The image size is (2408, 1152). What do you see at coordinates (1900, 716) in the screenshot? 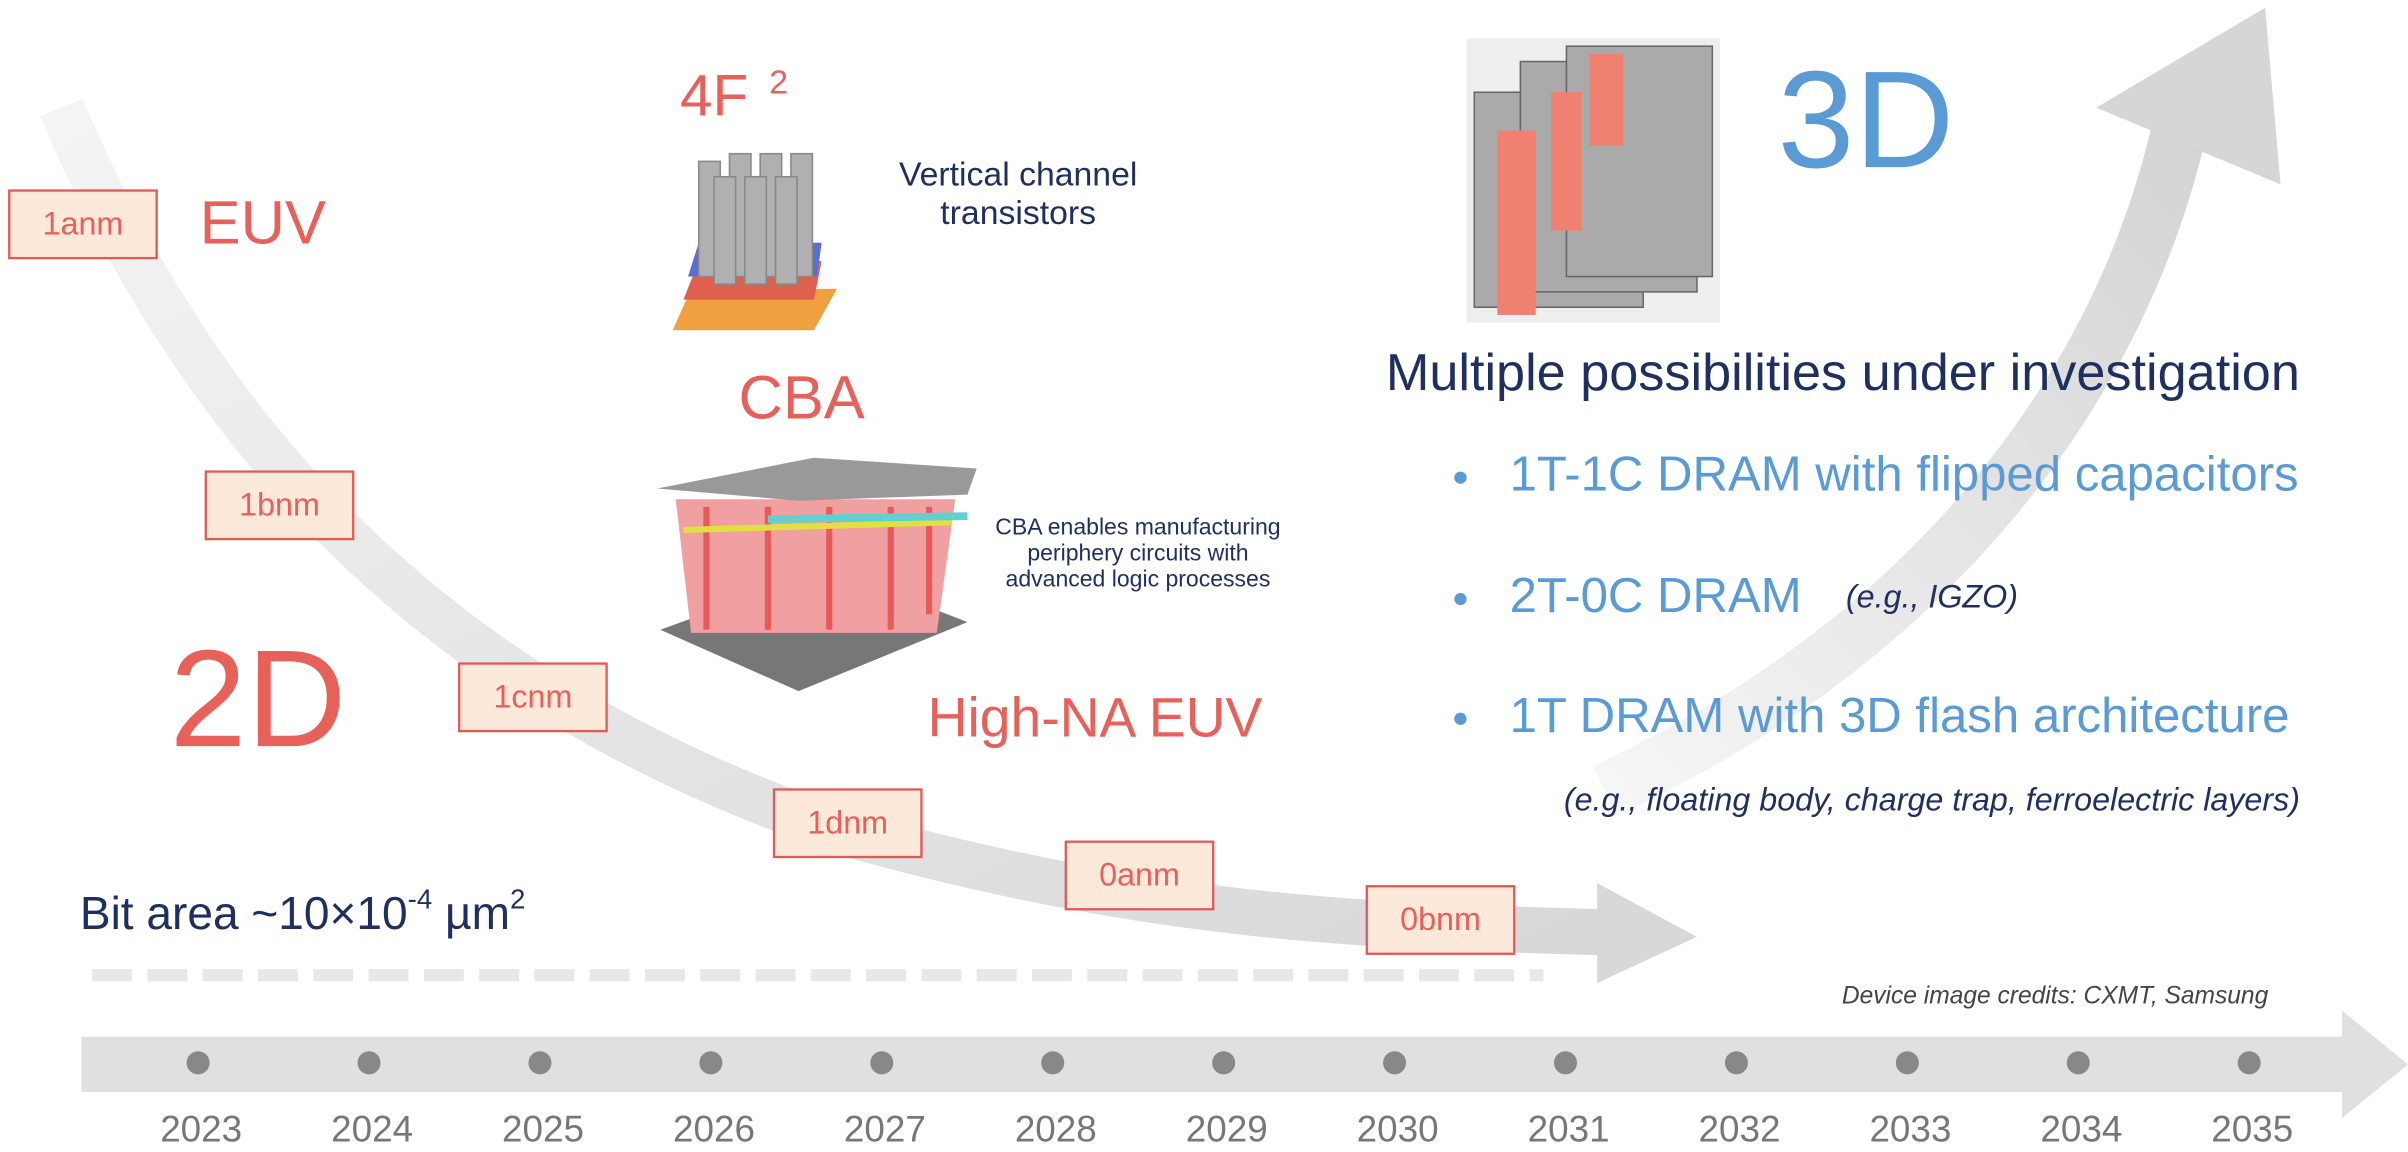
I see `bullet-text: 1T DRAM with 3D flash architecture` at bounding box center [1900, 716].